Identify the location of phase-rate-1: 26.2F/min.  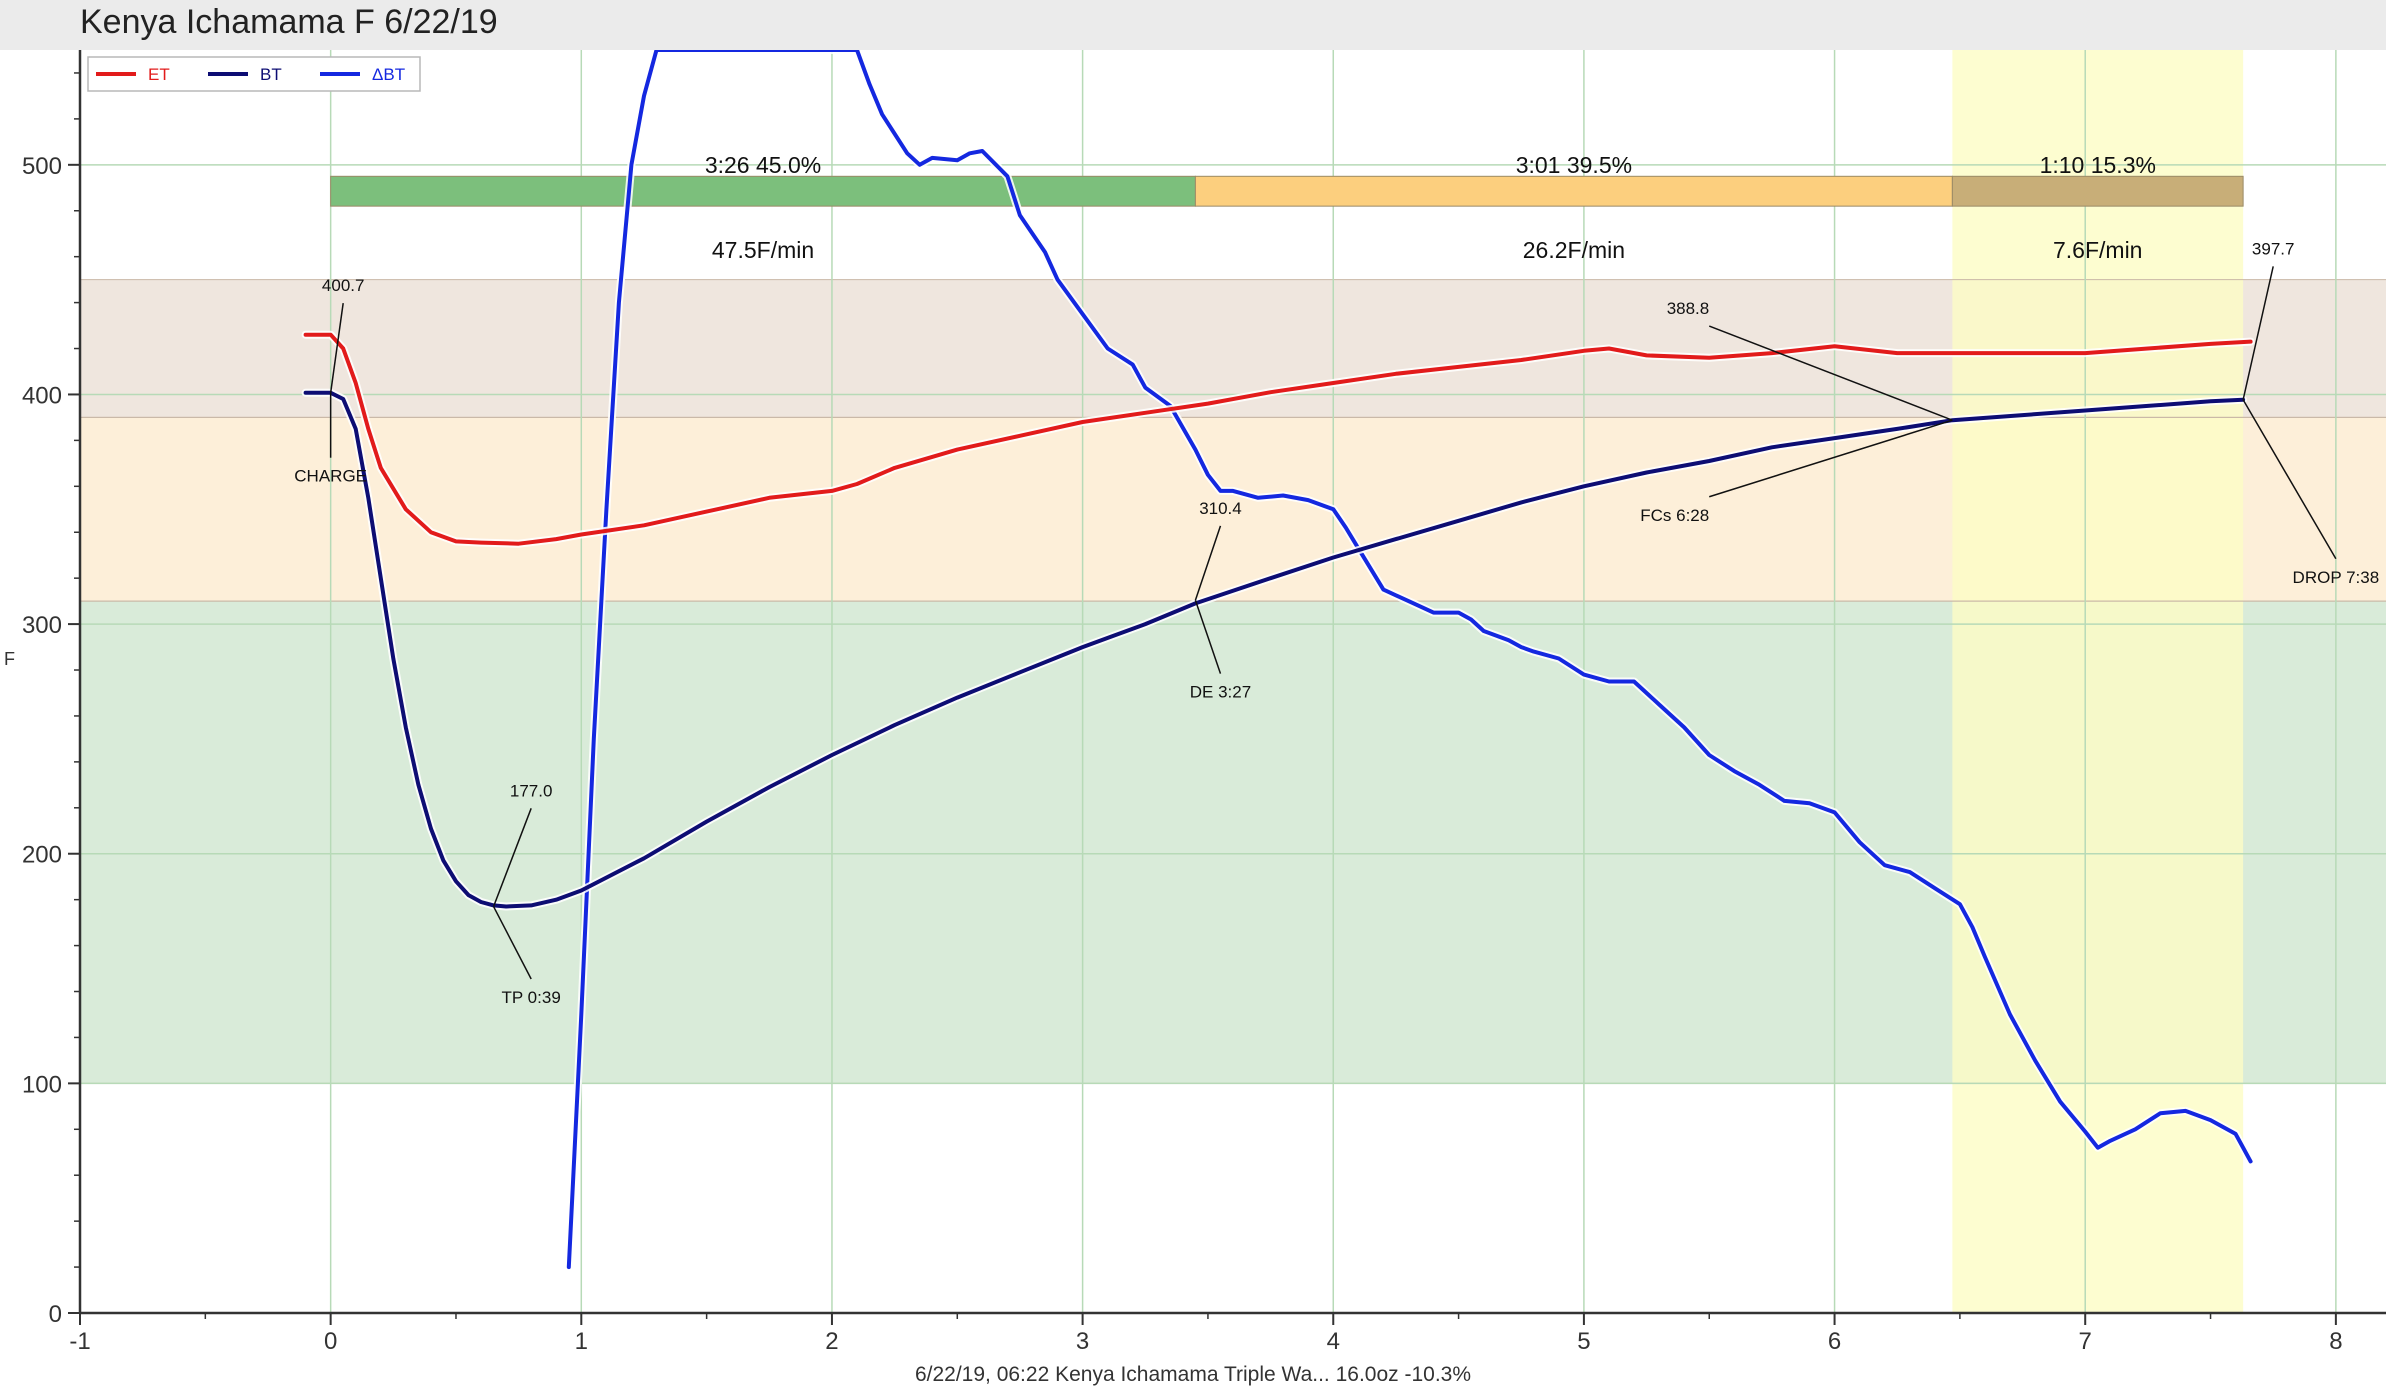
(1574, 250).